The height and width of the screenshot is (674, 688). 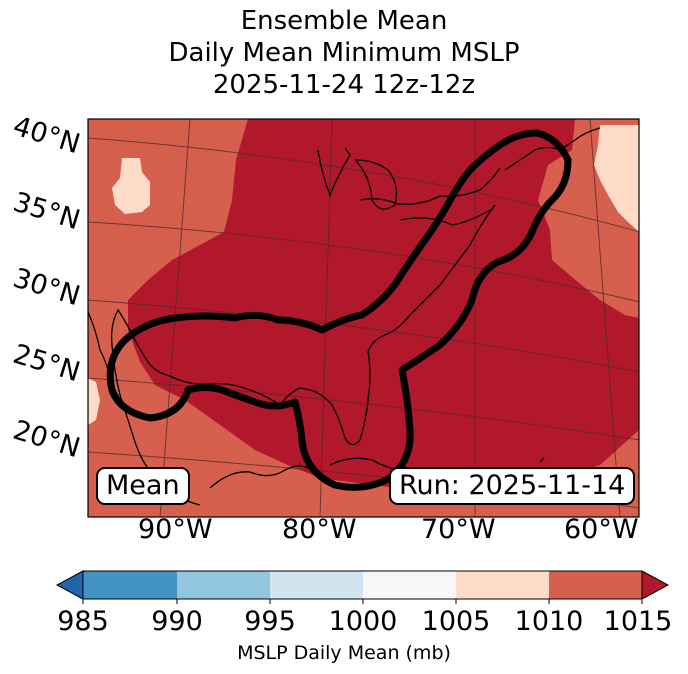 What do you see at coordinates (344, 21) in the screenshot?
I see `title-line-1: Ensemble Mean` at bounding box center [344, 21].